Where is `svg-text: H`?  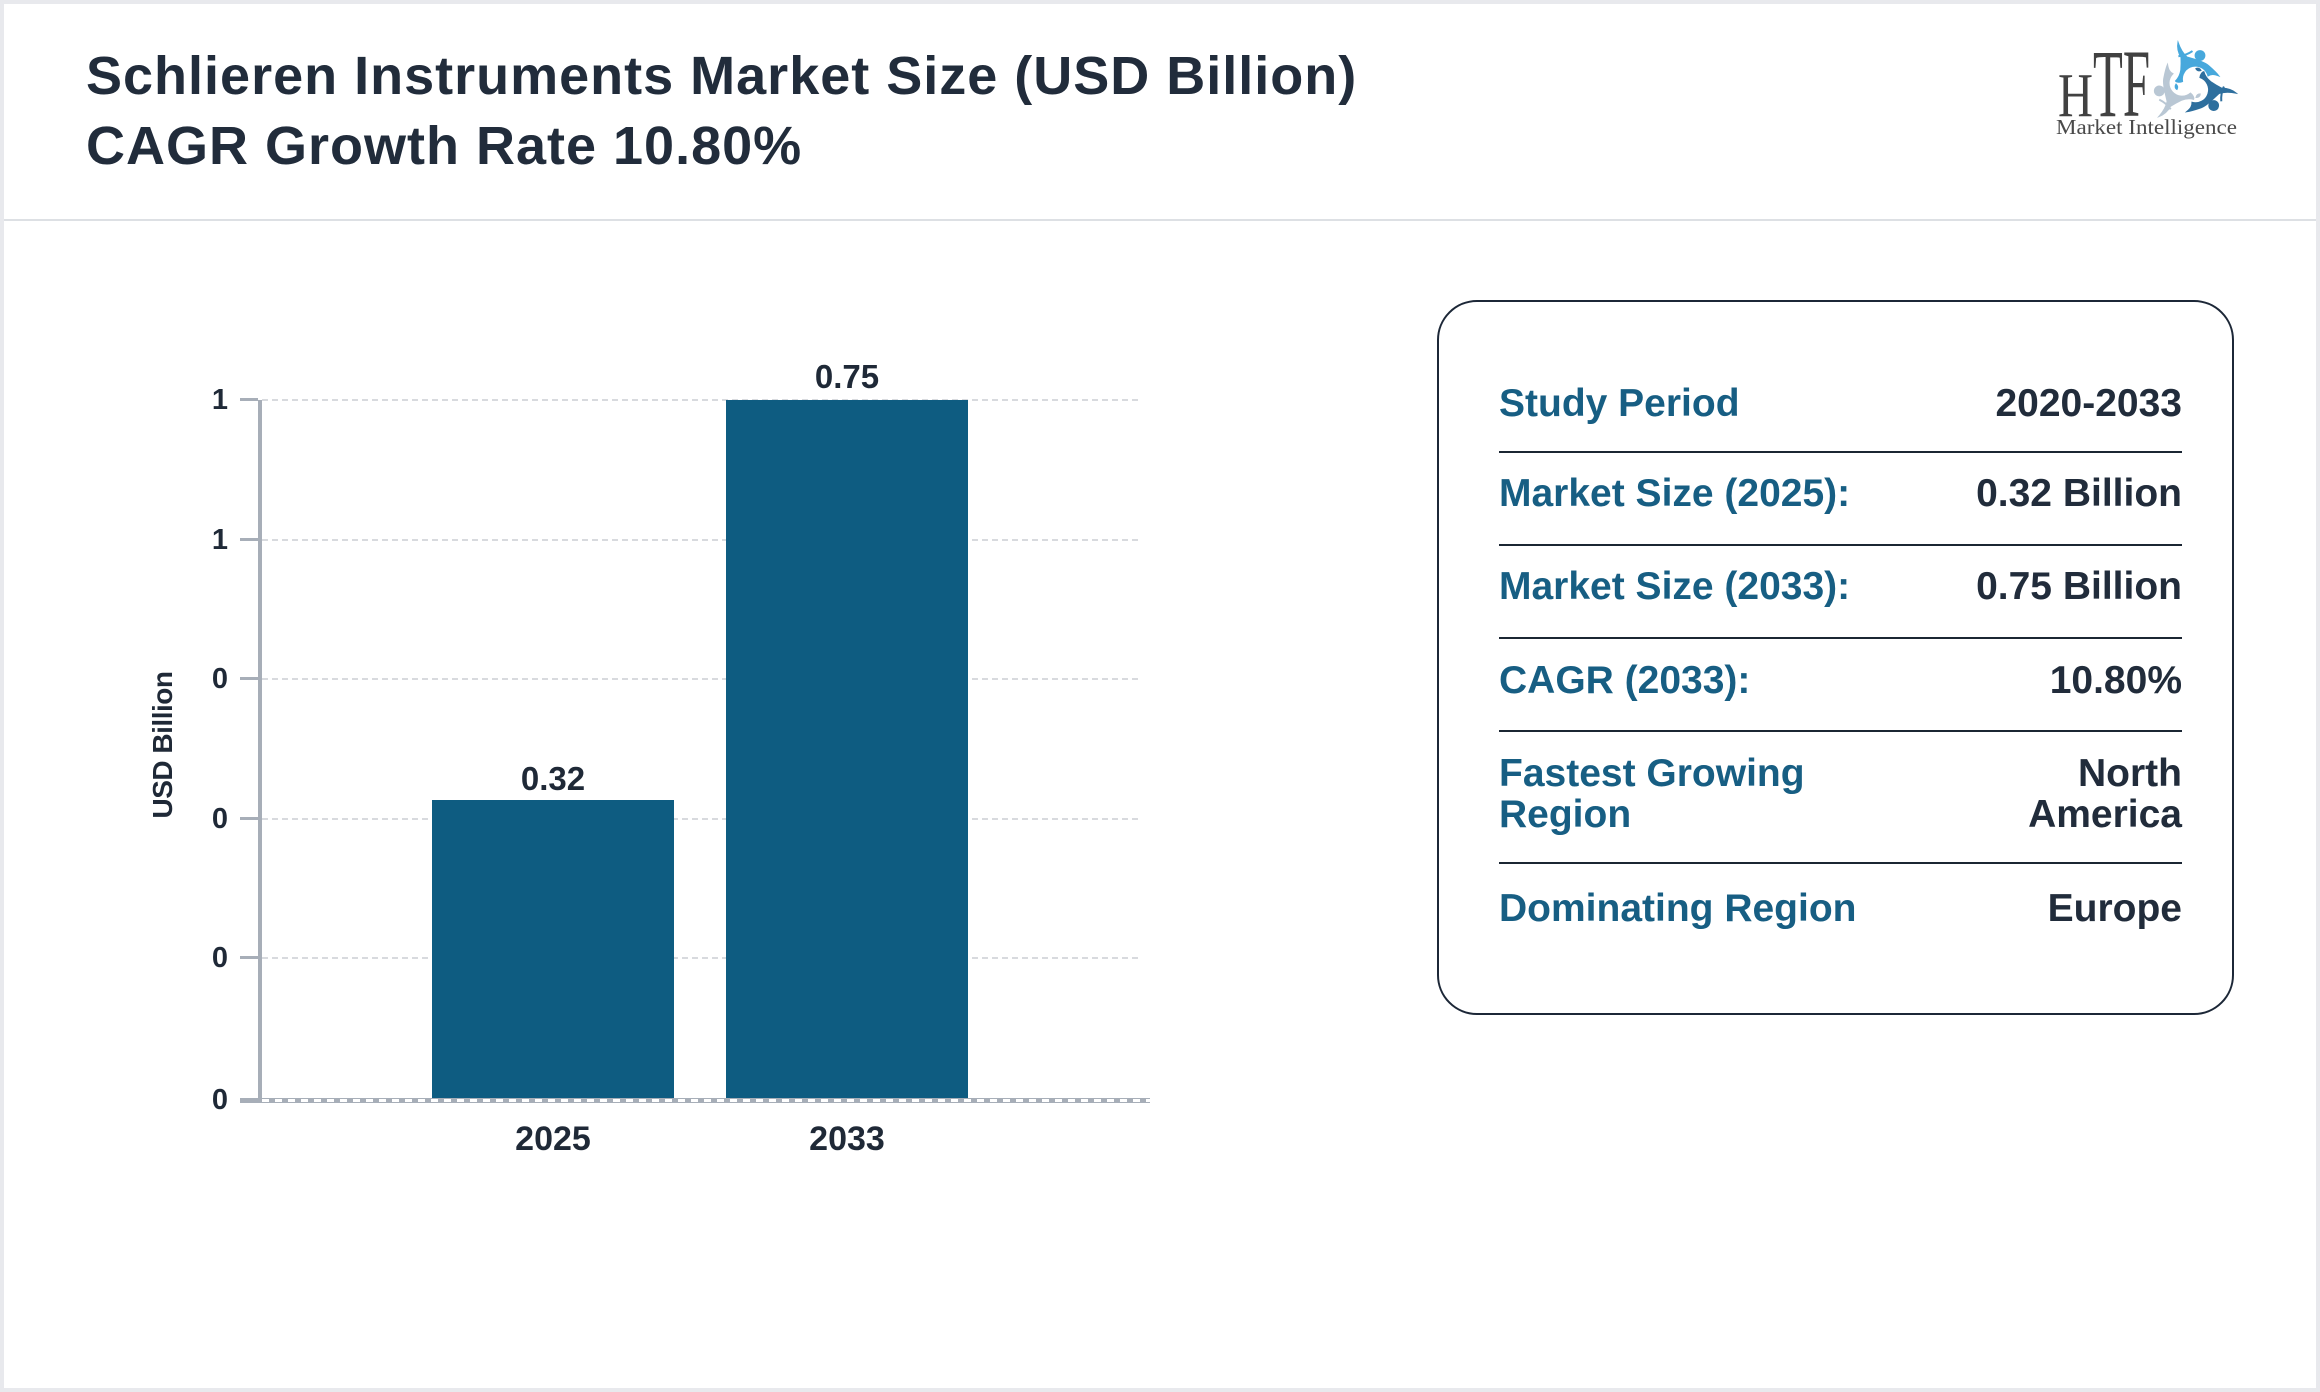
svg-text: H is located at coordinates (2075, 96).